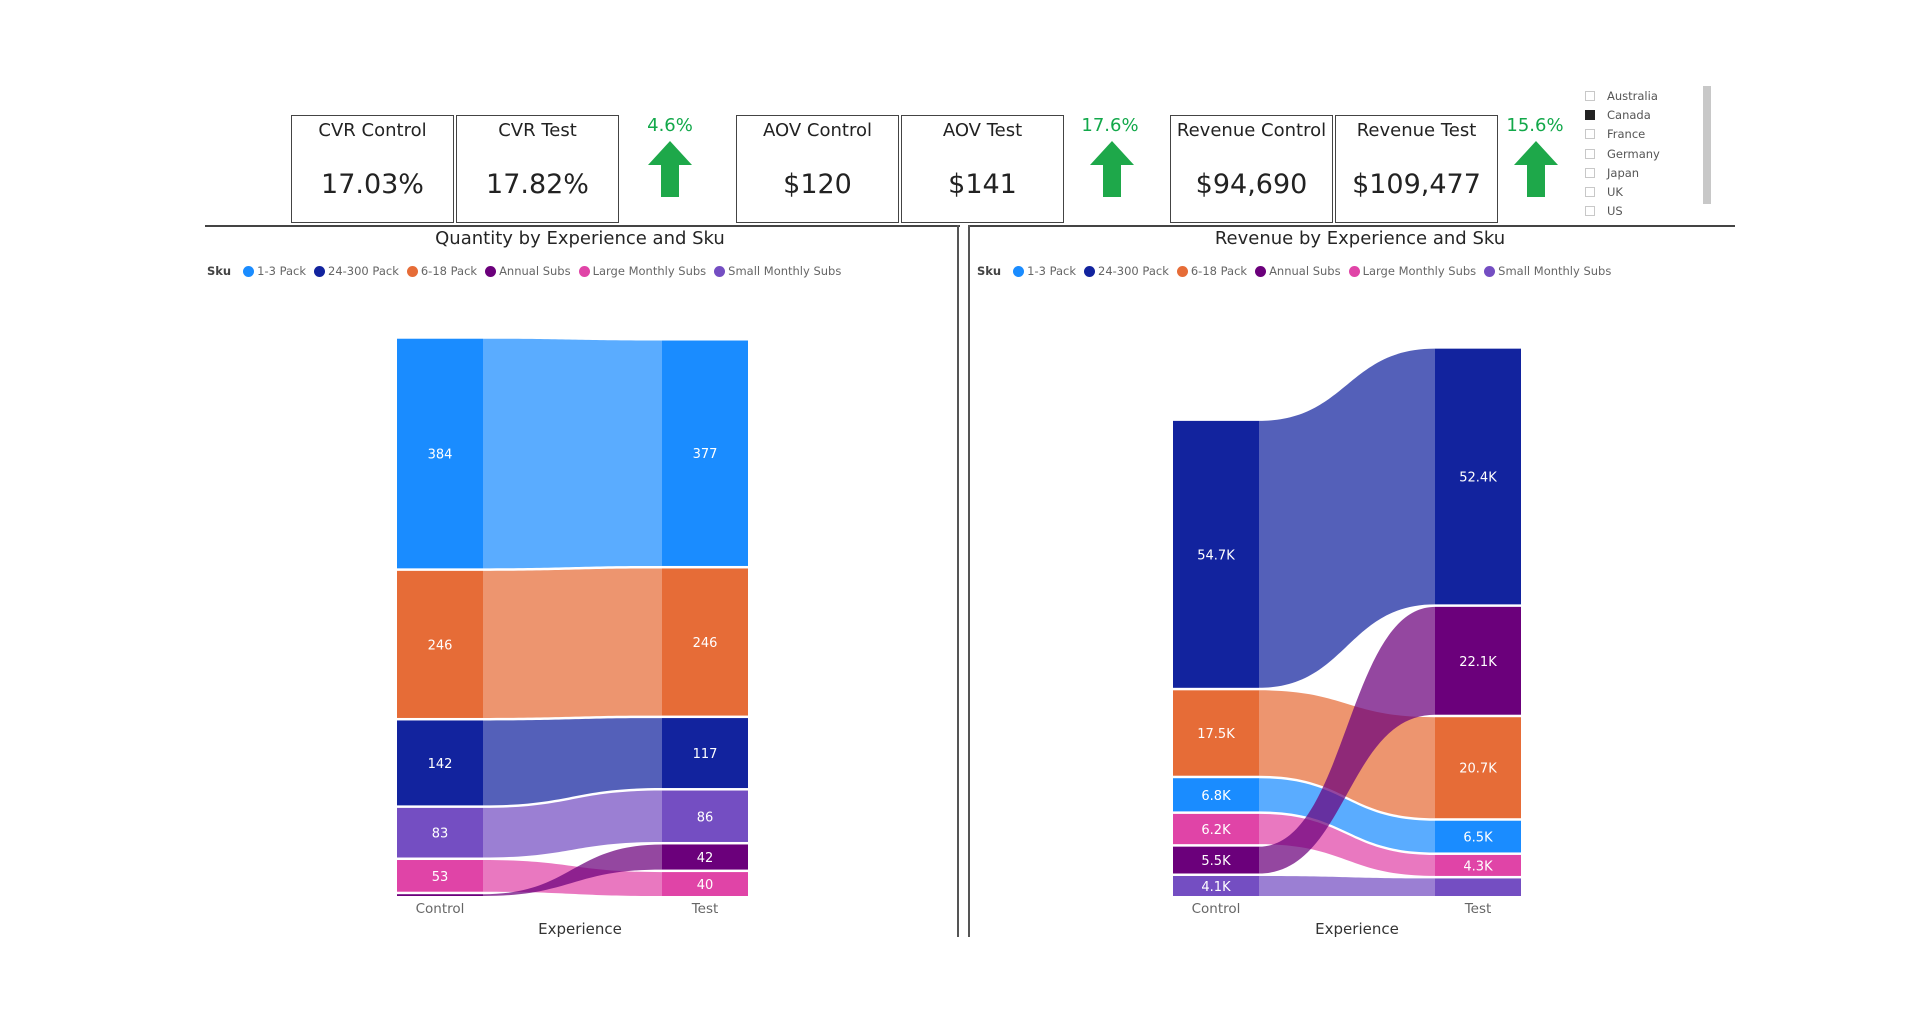 The height and width of the screenshot is (1012, 1920). Describe the element at coordinates (1251, 184) in the screenshot. I see `kpi-value: $94,690` at that location.